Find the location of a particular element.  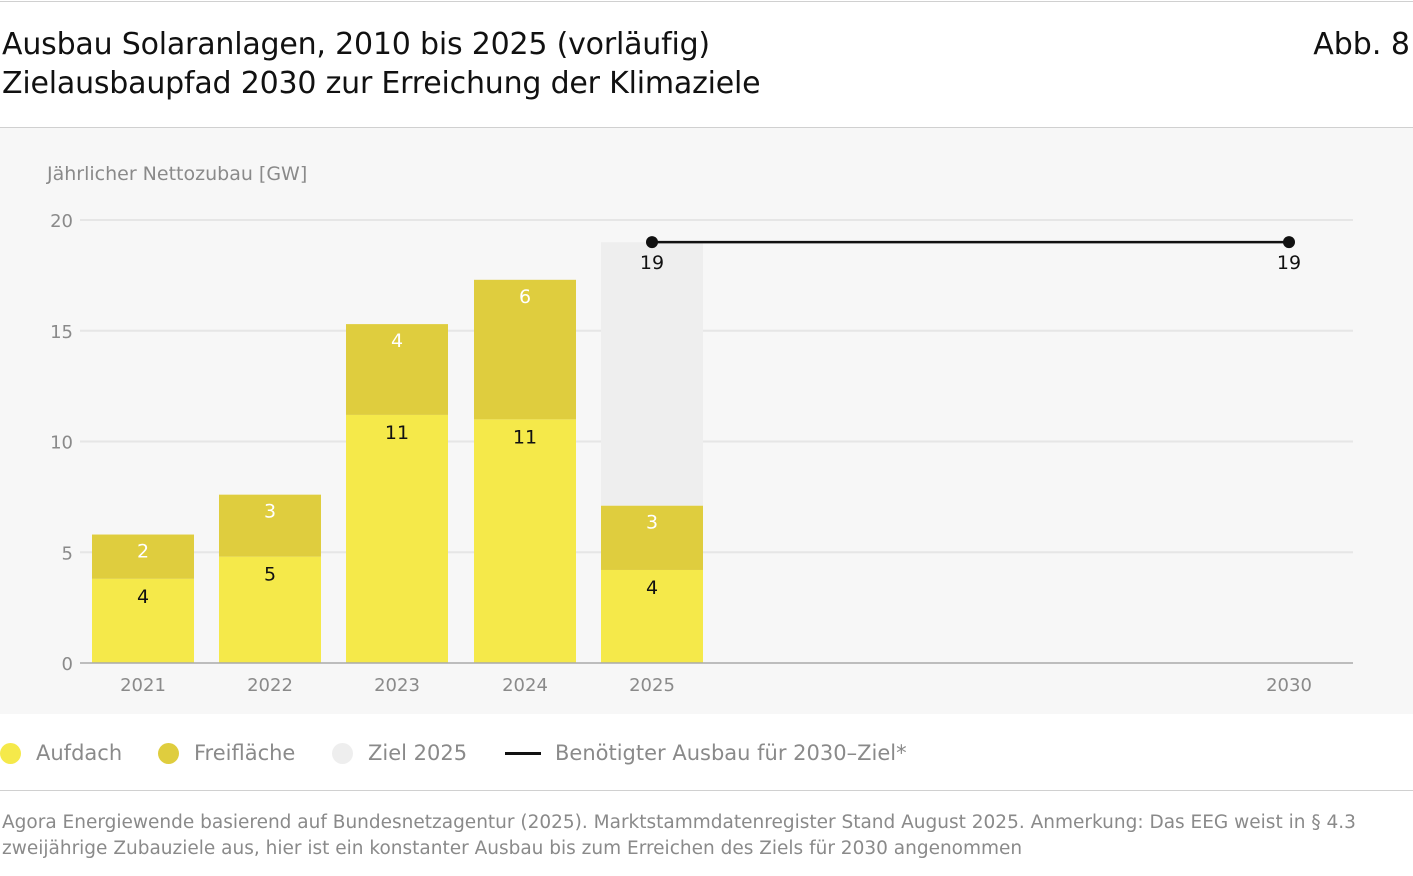

data-label-freiflaeche: 4 is located at coordinates (397, 341).